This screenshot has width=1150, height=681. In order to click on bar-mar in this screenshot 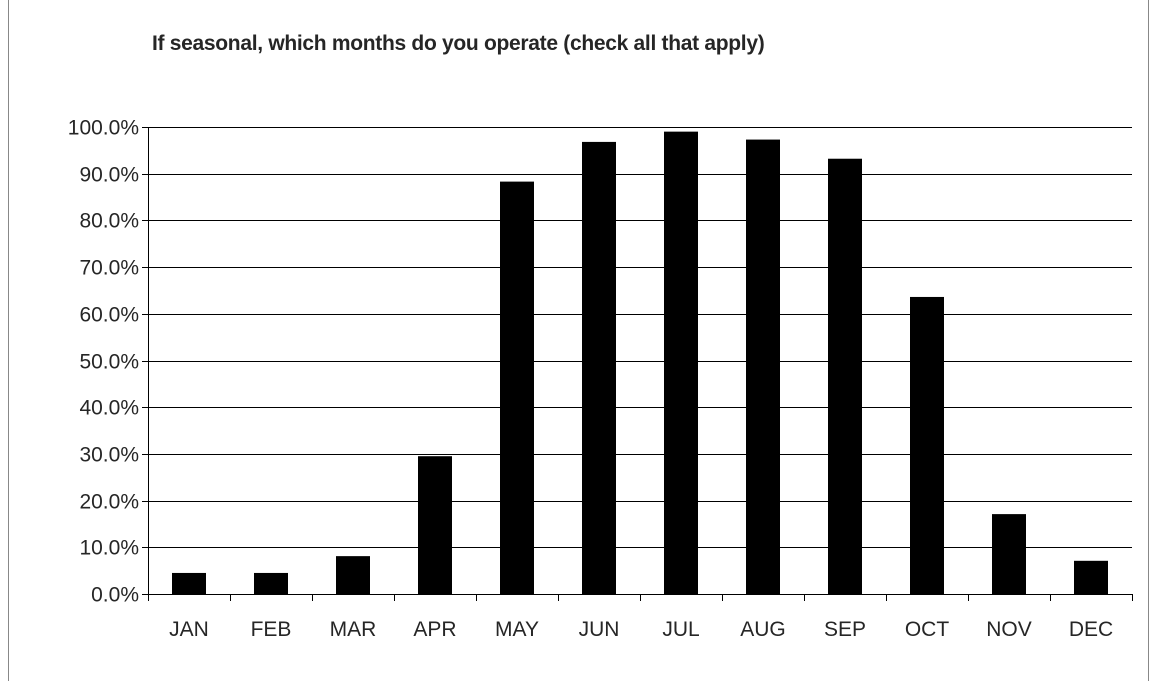, I will do `click(353, 575)`.